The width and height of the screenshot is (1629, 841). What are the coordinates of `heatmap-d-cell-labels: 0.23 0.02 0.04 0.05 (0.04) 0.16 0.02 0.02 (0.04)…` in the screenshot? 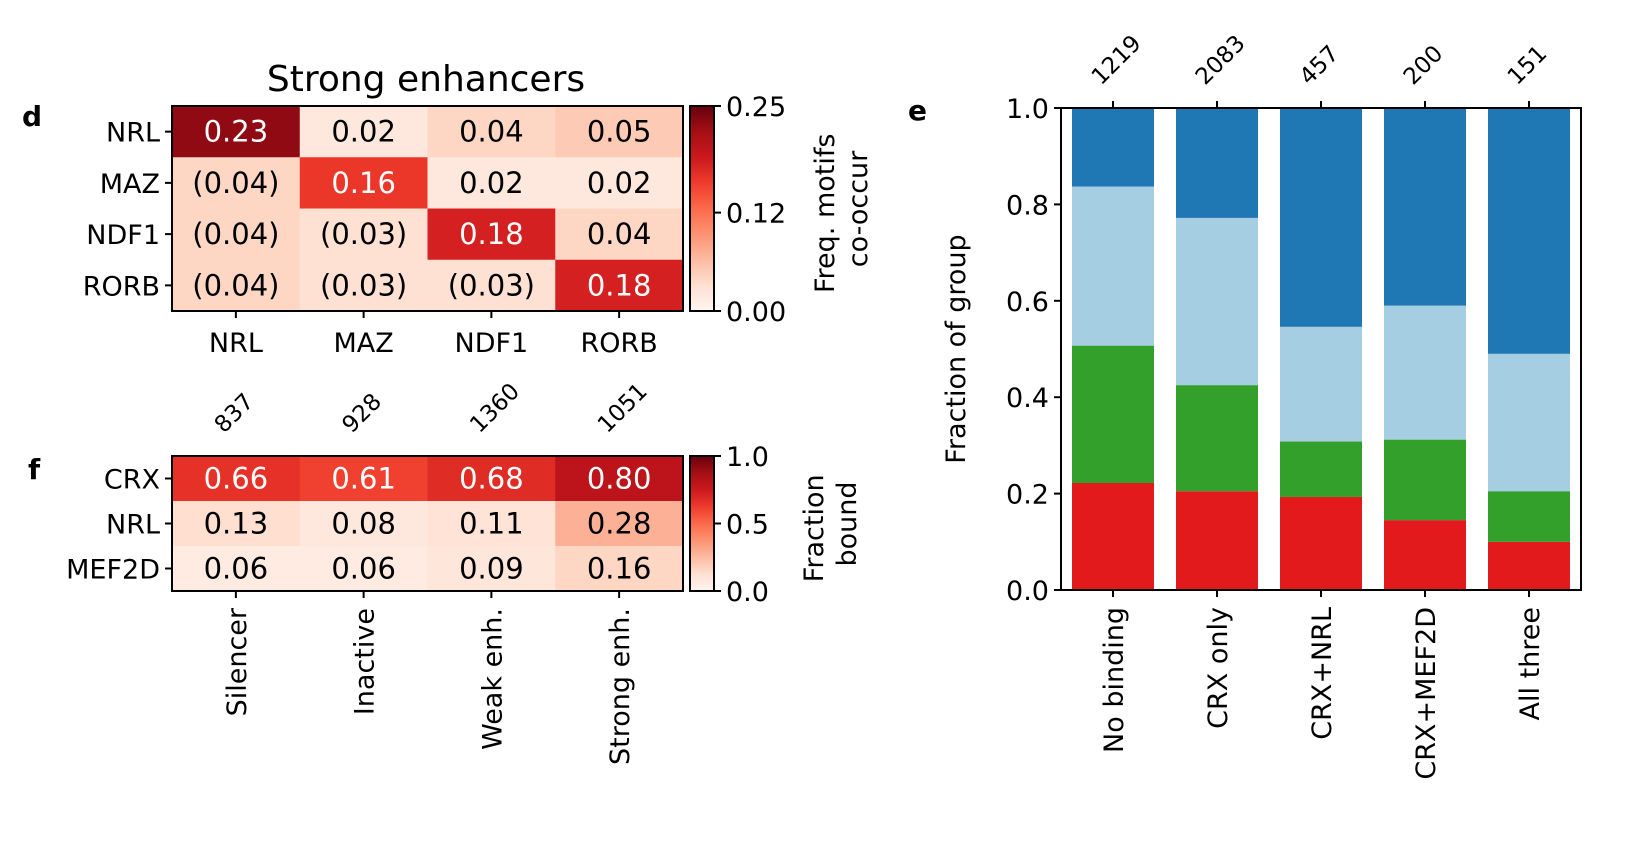 It's located at (421, 209).